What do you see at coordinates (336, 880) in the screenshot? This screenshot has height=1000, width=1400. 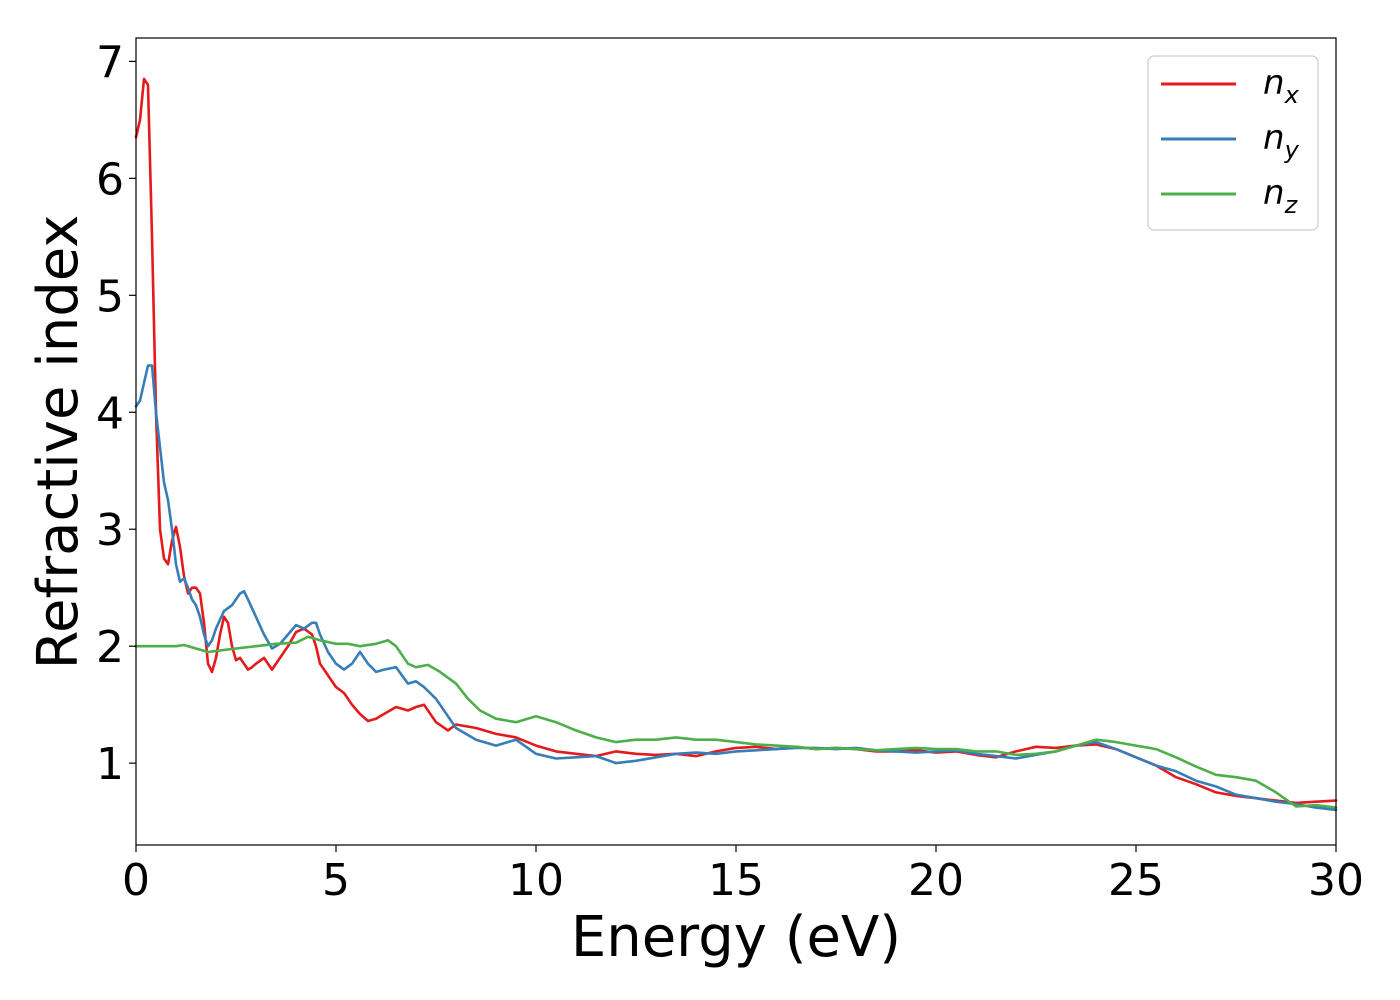 I see `x-tick-label: 5` at bounding box center [336, 880].